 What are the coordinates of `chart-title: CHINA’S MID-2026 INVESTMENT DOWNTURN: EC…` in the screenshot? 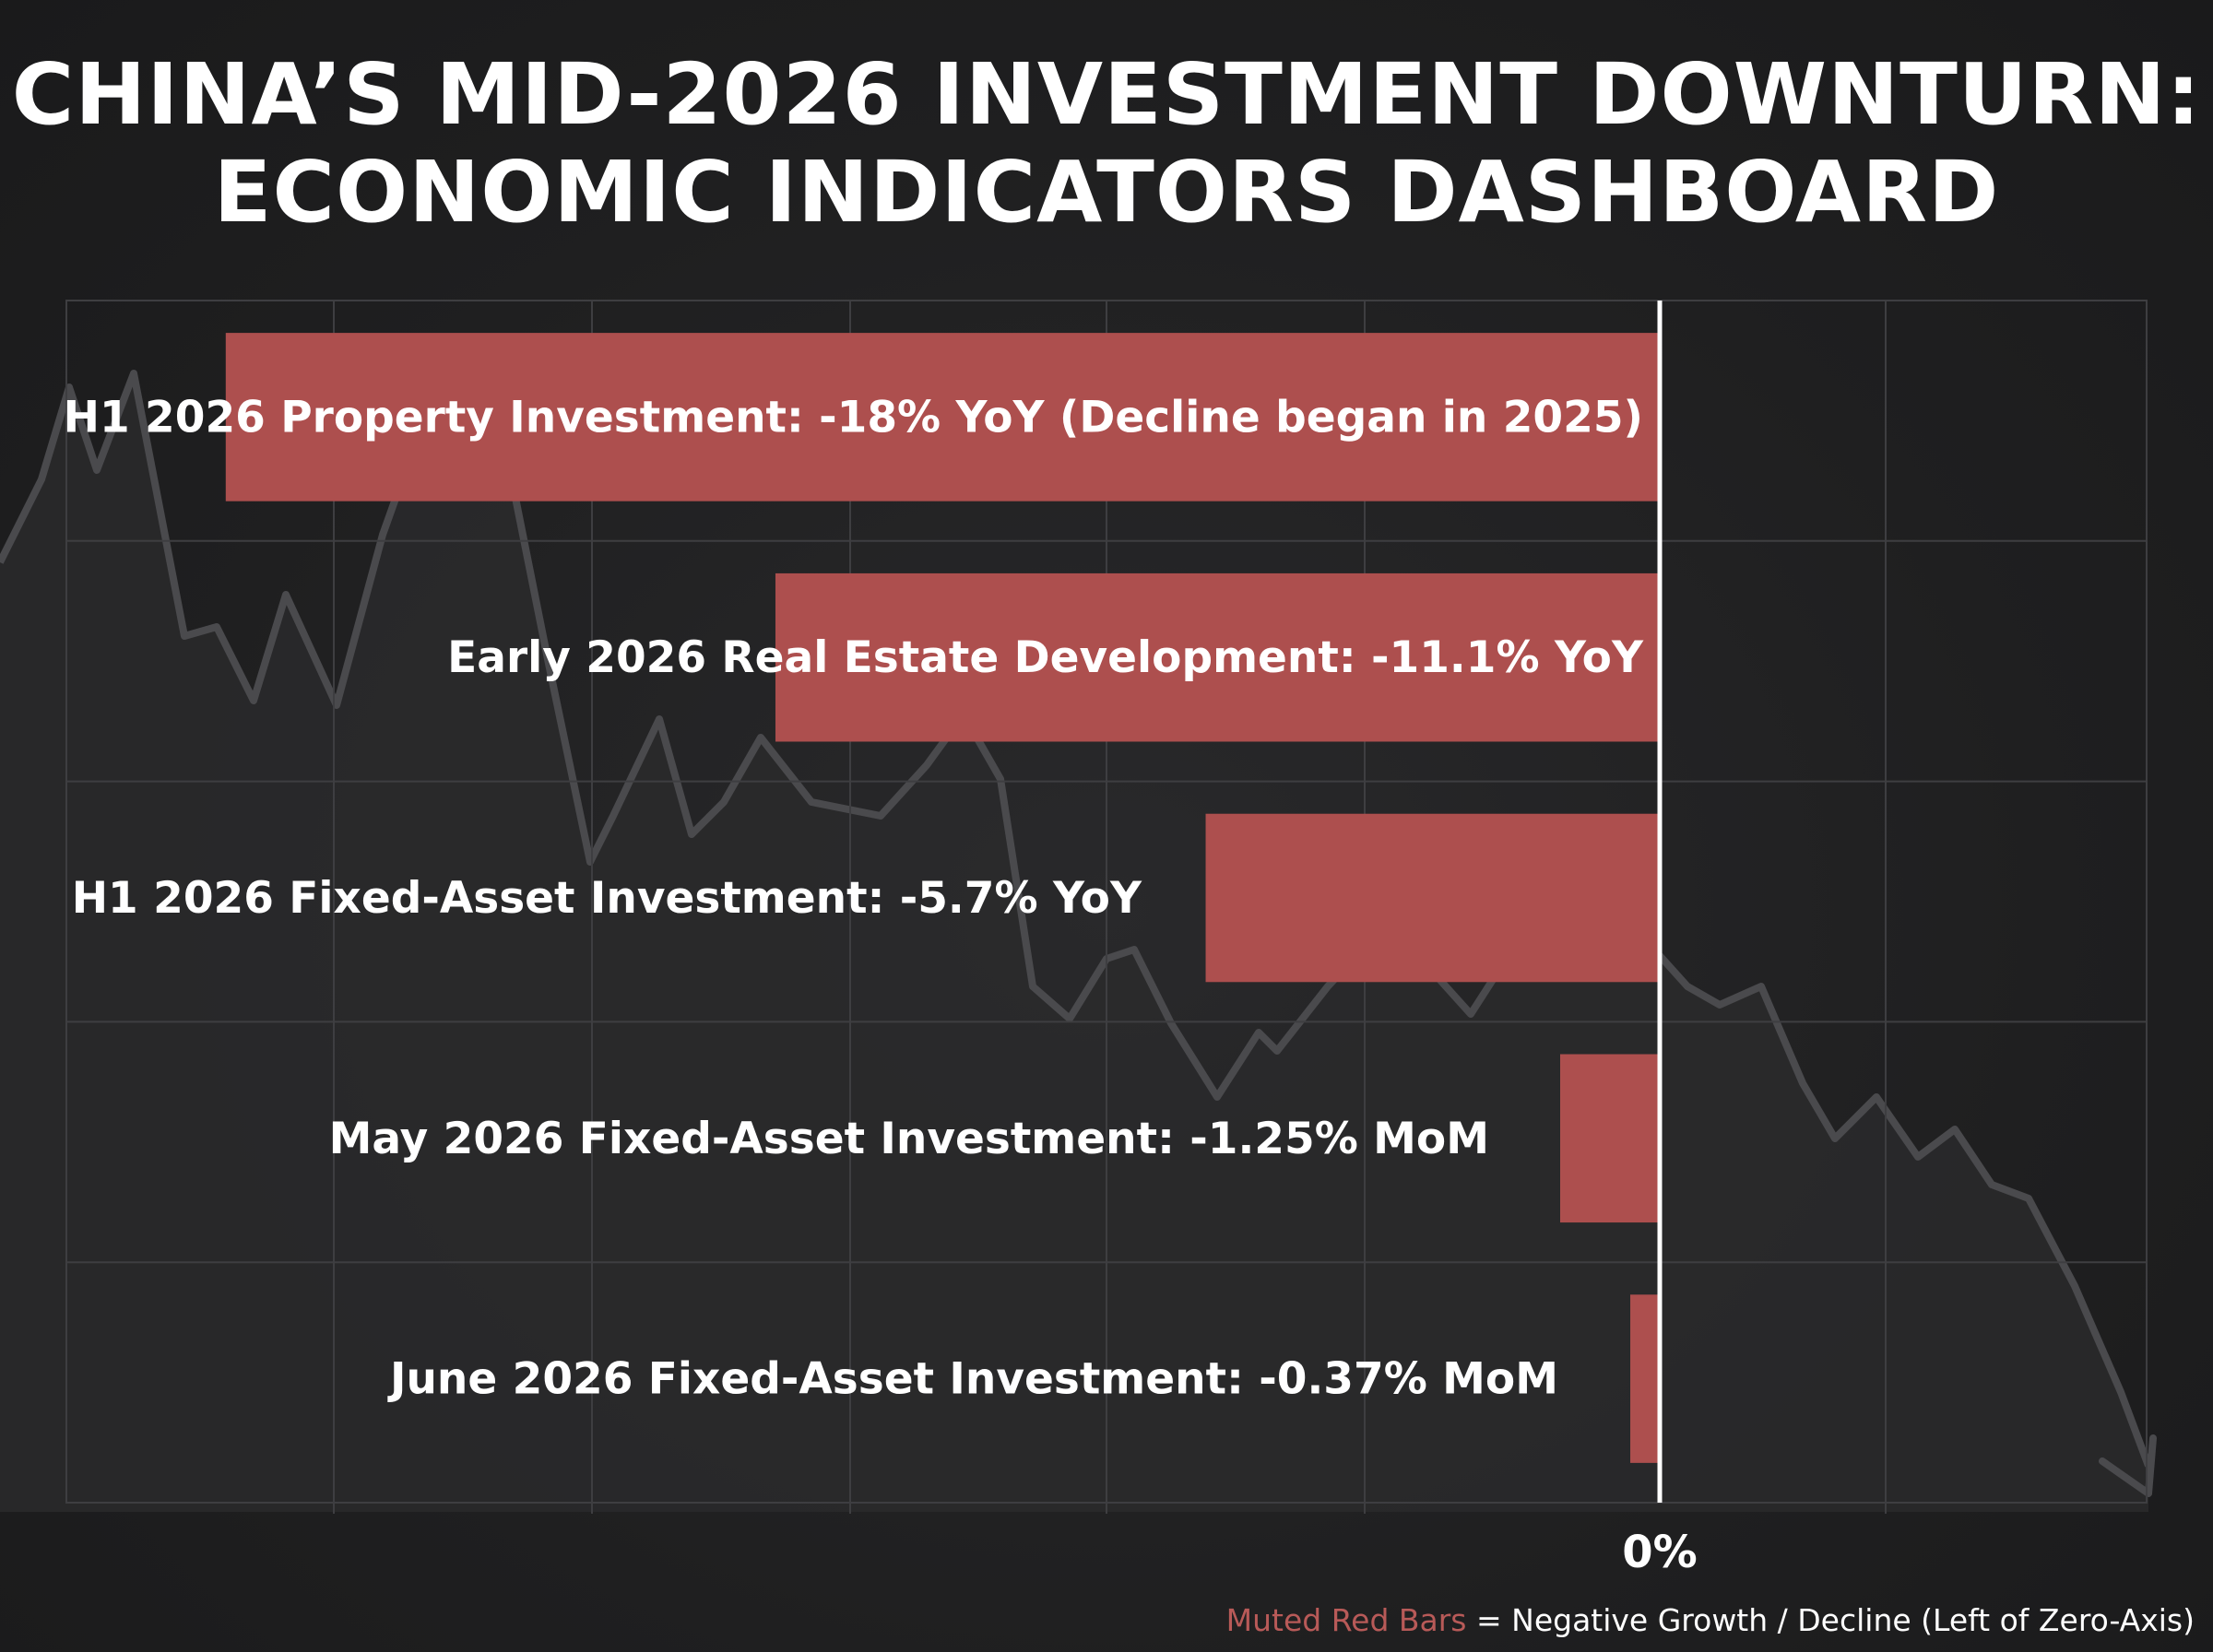 It's located at (1106, 144).